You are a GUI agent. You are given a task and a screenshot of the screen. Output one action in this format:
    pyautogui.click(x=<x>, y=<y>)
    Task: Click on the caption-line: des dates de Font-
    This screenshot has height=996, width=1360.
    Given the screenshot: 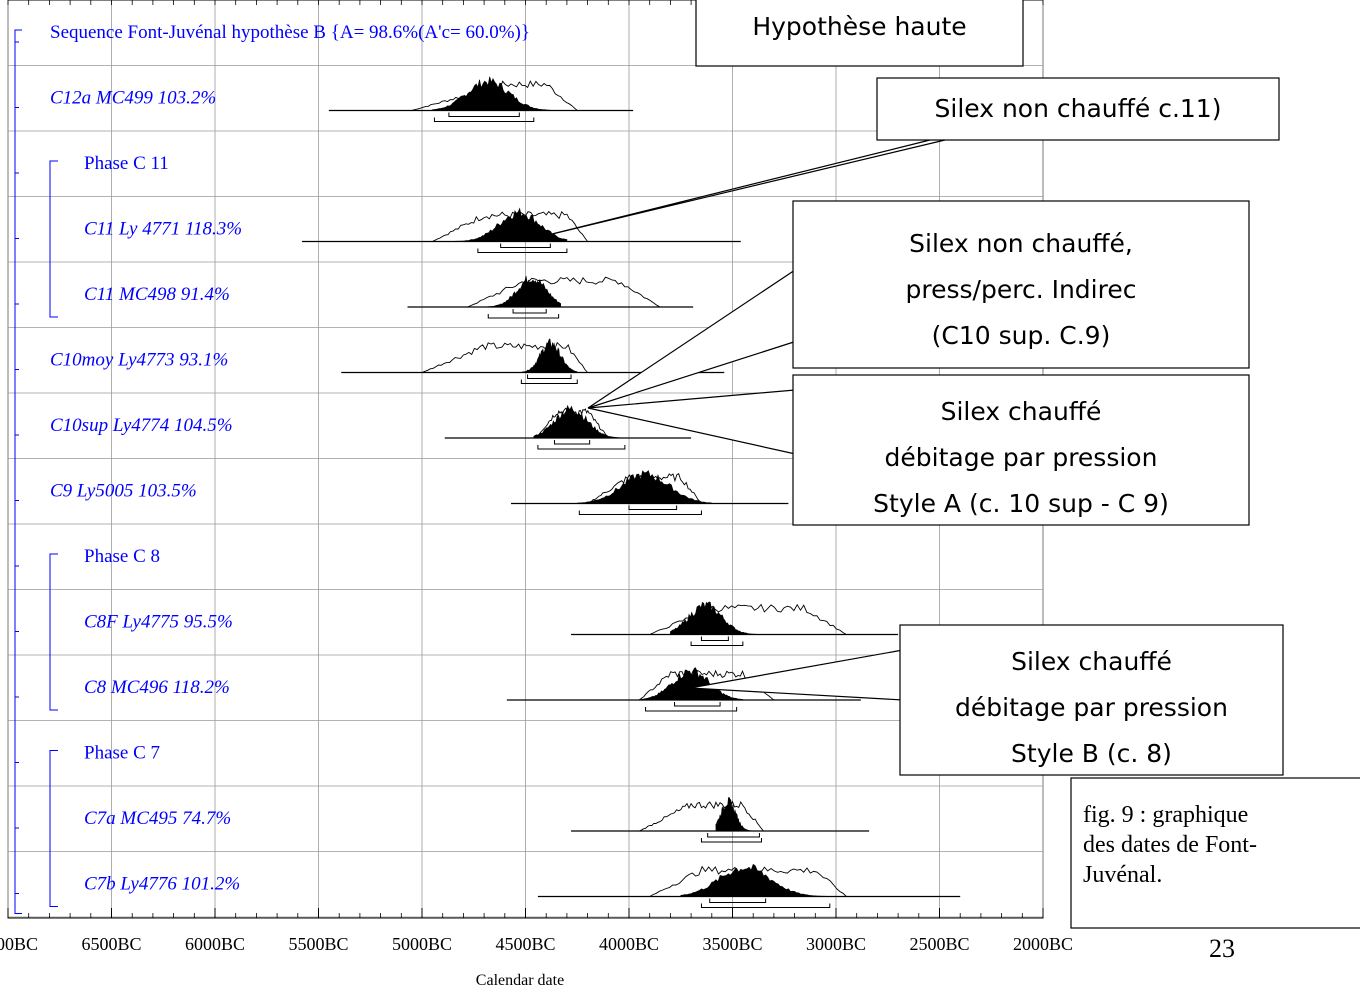 What is the action you would take?
    pyautogui.click(x=1170, y=845)
    